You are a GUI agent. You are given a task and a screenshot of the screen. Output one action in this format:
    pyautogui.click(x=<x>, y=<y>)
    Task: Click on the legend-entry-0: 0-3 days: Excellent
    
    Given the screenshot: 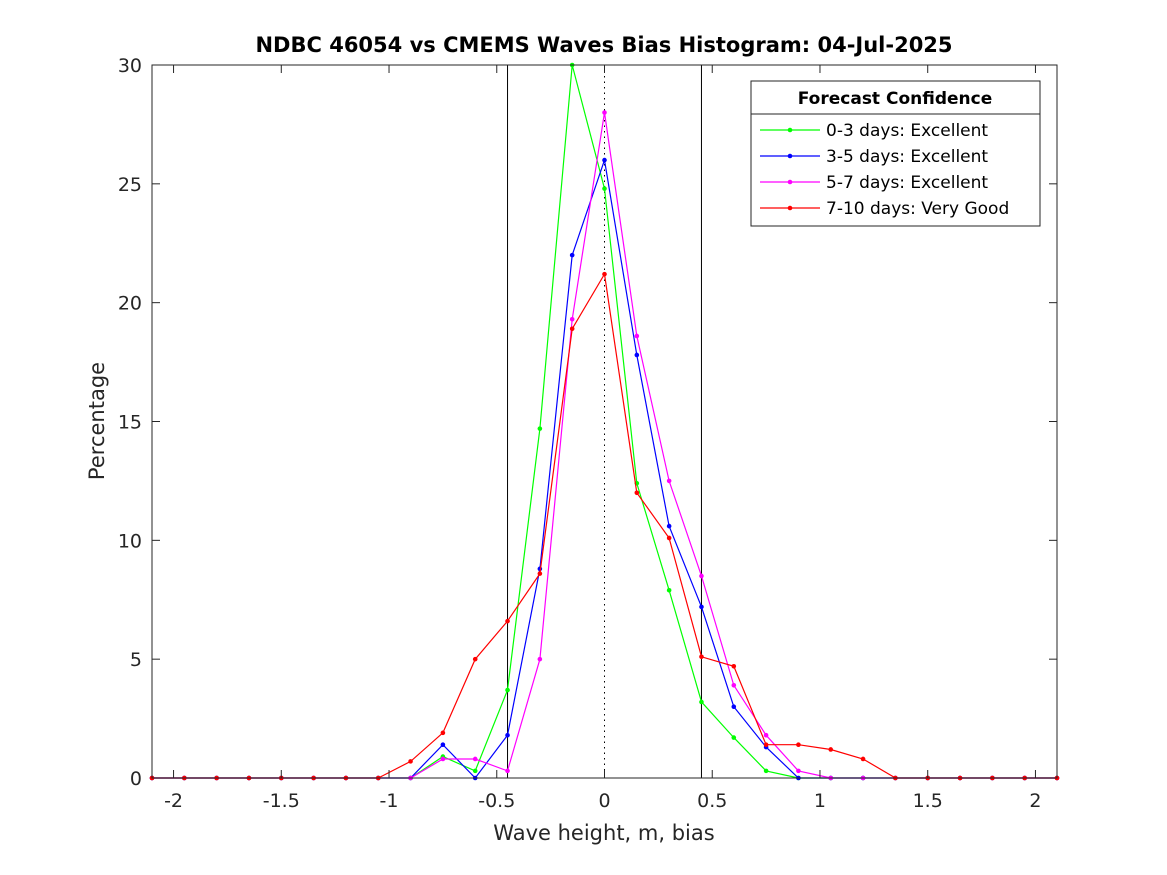 What is the action you would take?
    pyautogui.click(x=874, y=131)
    